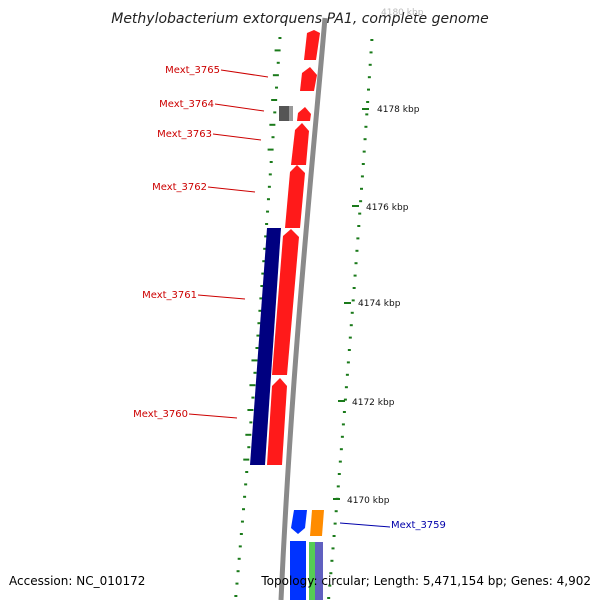  What do you see at coordinates (387, 208) in the screenshot?
I see `scale-label-4176: 4176 kbp` at bounding box center [387, 208].